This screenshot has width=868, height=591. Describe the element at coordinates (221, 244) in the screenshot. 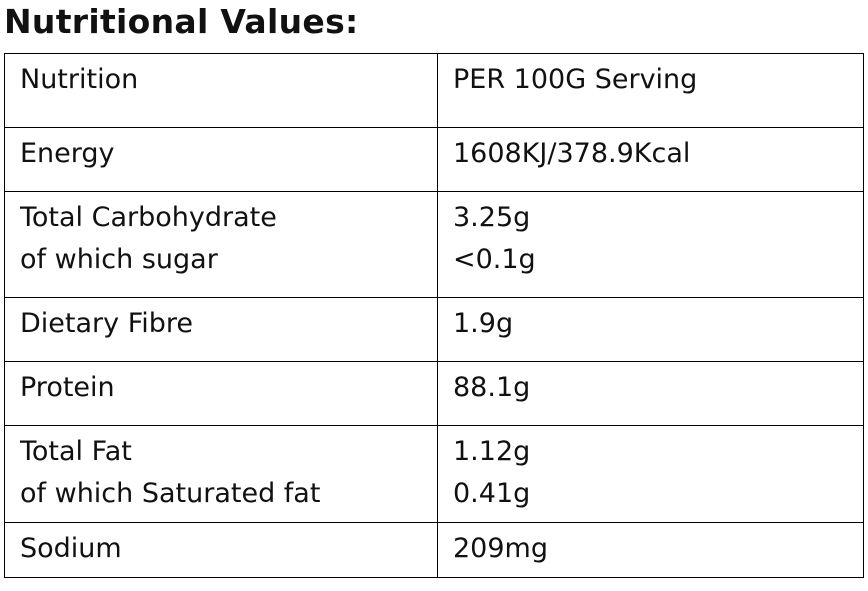

I see `table-cell: Total Carbohydrate of which sugar` at that location.